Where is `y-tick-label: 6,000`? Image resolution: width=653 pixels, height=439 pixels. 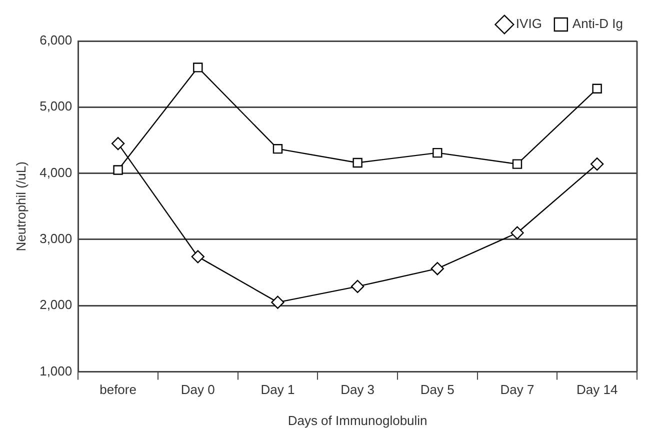 y-tick-label: 6,000 is located at coordinates (56, 40).